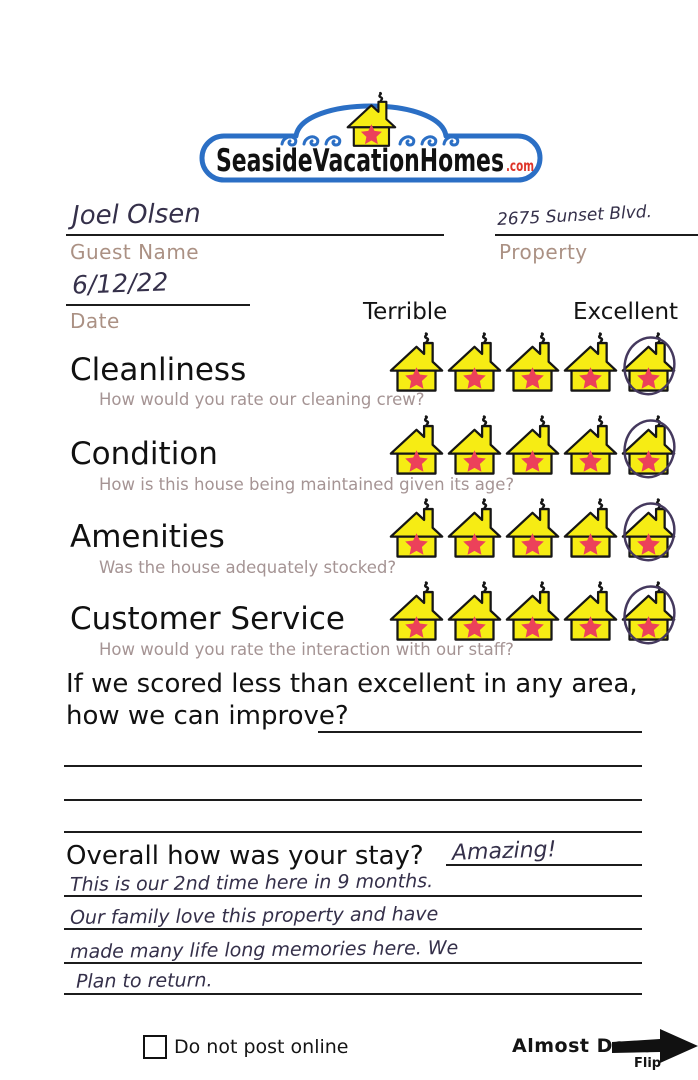 Image resolution: width=698 pixels, height=1080 pixels. I want to click on date-value: 6/12/22, so click(120, 283).